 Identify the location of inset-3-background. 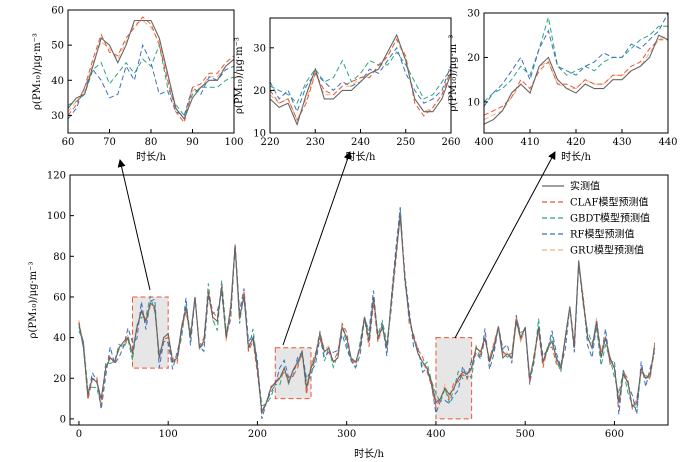
(576, 73).